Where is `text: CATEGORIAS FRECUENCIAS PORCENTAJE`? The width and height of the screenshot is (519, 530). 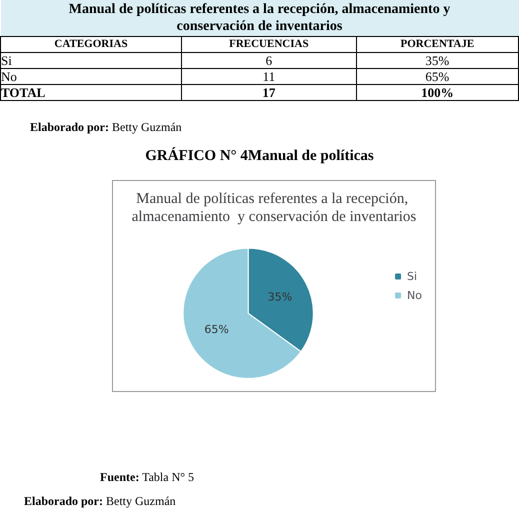
text: CATEGORIAS FRECUENCIAS PORCENTAJE is located at coordinates (264, 44).